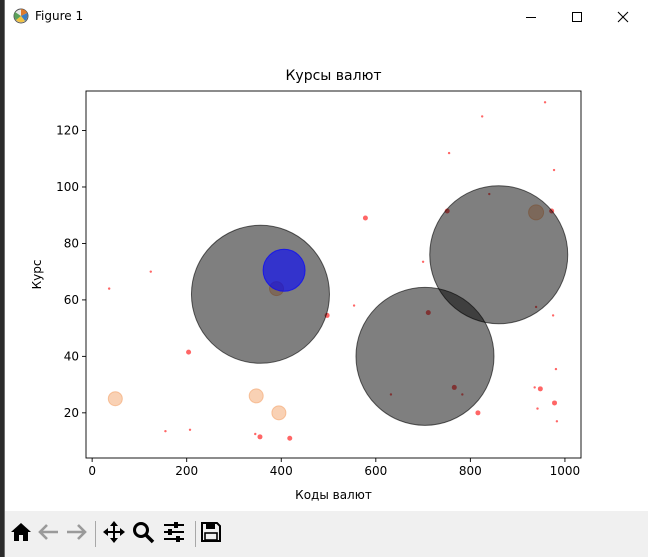 The height and width of the screenshot is (557, 648). Describe the element at coordinates (470, 471) in the screenshot. I see `x-tick-label: 800` at that location.